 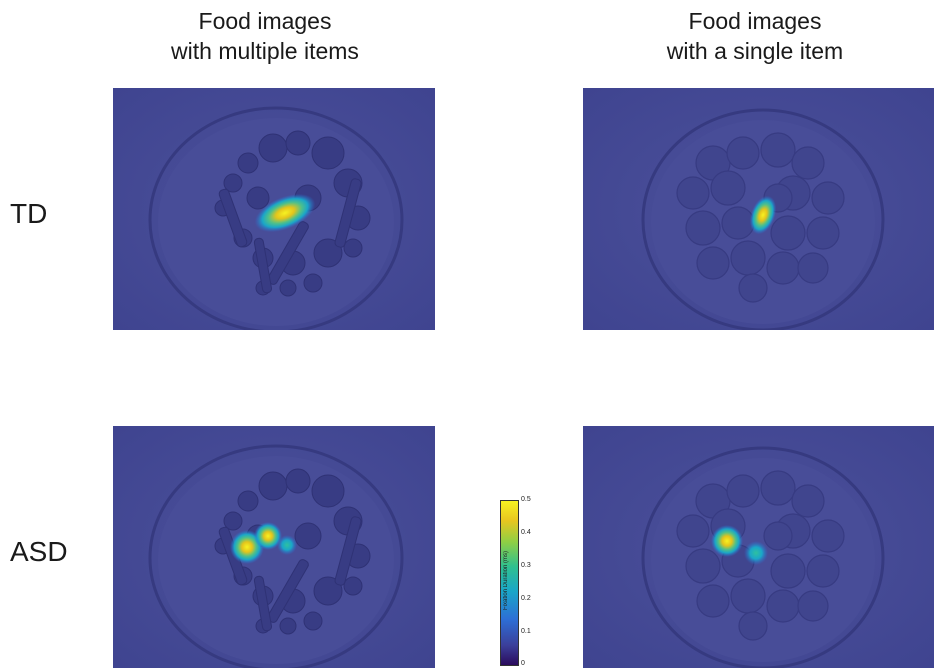 What do you see at coordinates (526, 532) in the screenshot?
I see `colorbar-tick: 0.4` at bounding box center [526, 532].